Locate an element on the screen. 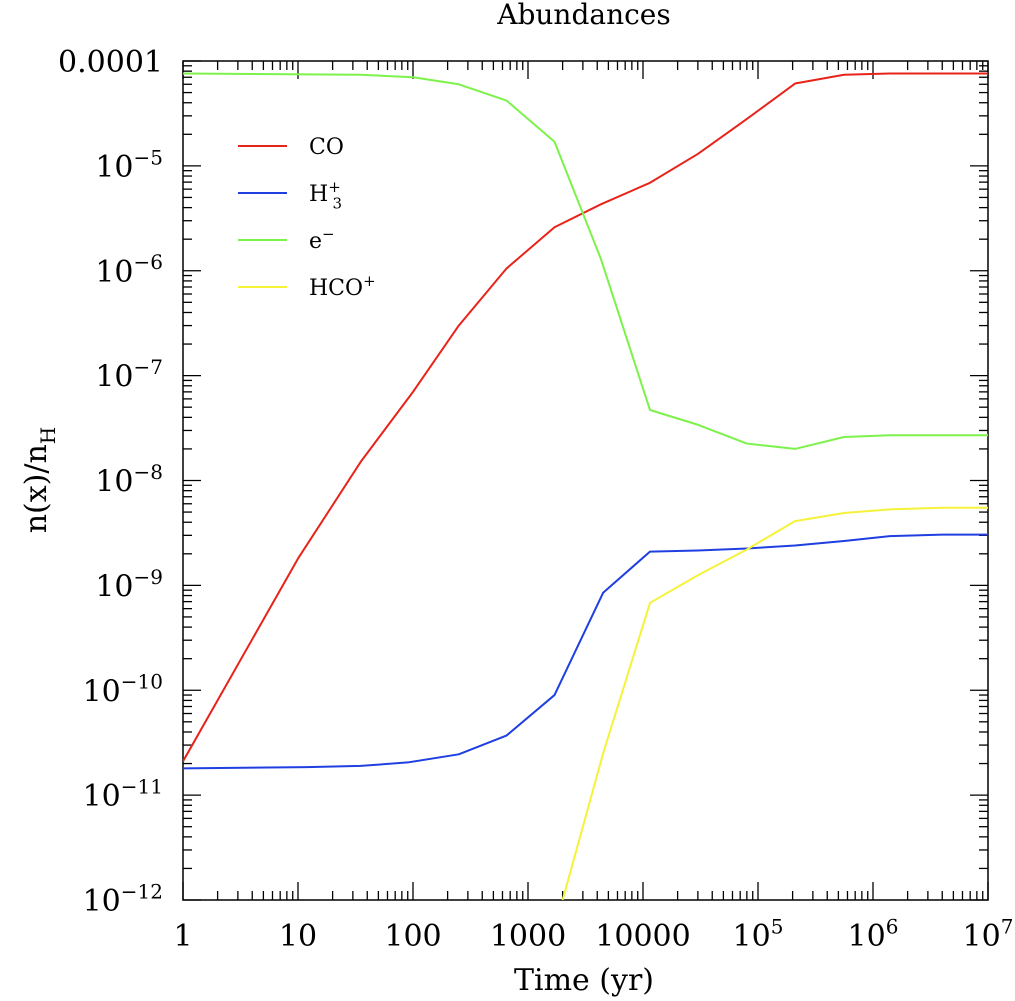 This screenshot has height=1001, width=1015. legend-label-co: CO is located at coordinates (326, 147).